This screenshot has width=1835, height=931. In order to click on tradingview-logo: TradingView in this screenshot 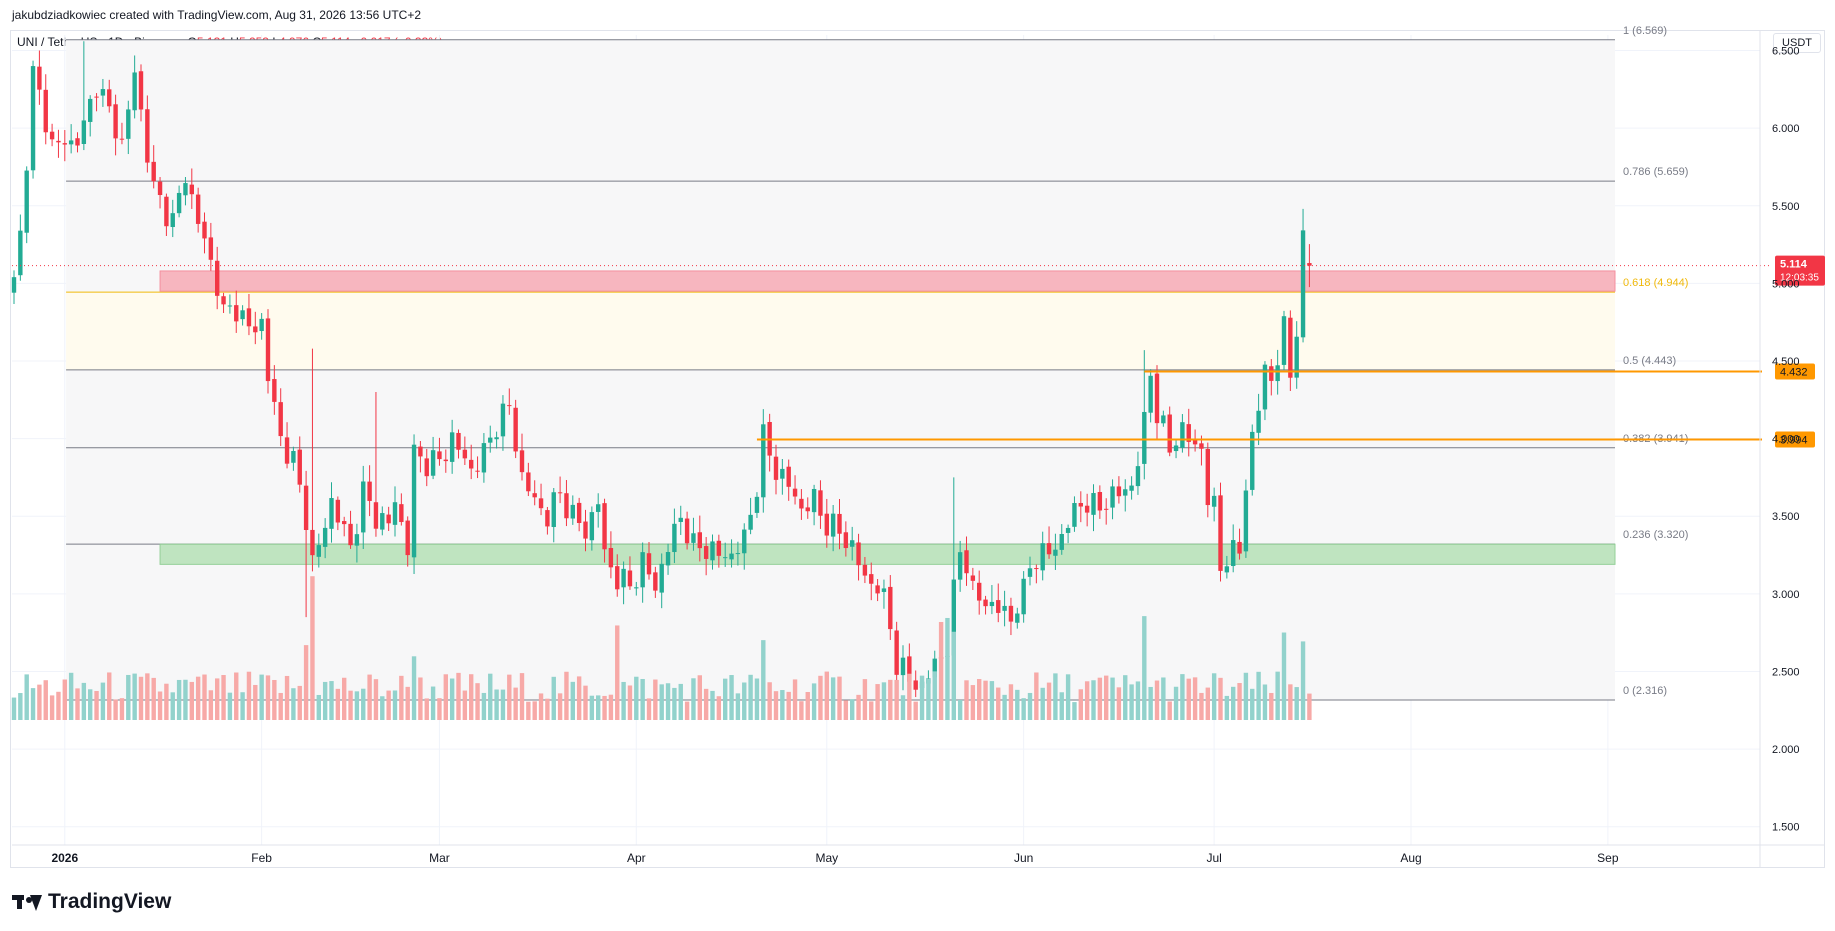, I will do `click(91, 902)`.